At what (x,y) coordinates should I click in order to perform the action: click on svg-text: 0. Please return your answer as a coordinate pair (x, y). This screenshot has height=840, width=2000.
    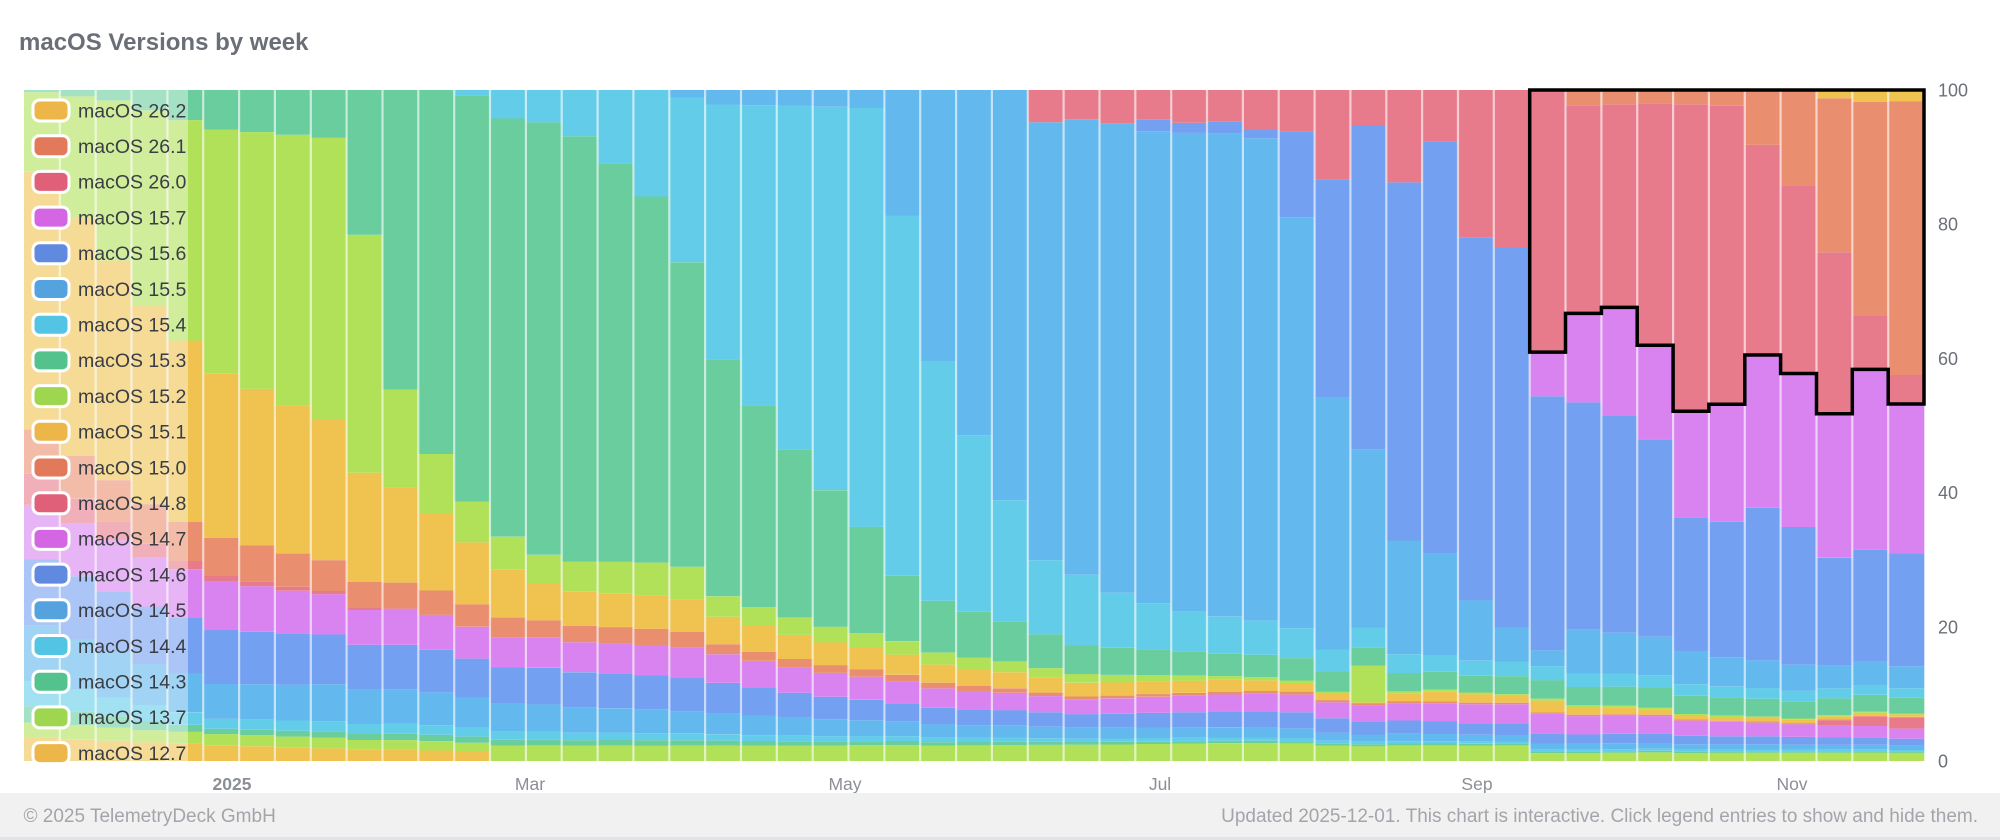
    Looking at the image, I should click on (1943, 762).